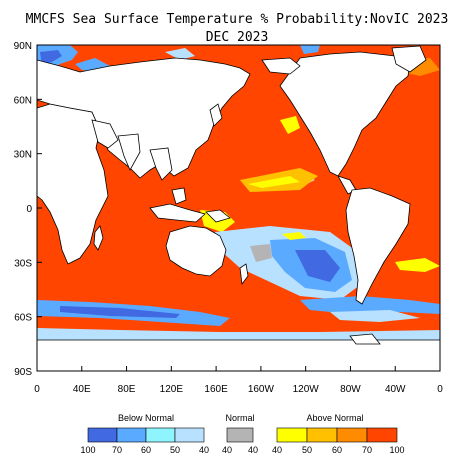 This screenshot has height=474, width=474. What do you see at coordinates (238, 380) in the screenshot?
I see `lon-axis: 0 40E 80E 120E 160E 160W 120W 80W 40W 0` at bounding box center [238, 380].